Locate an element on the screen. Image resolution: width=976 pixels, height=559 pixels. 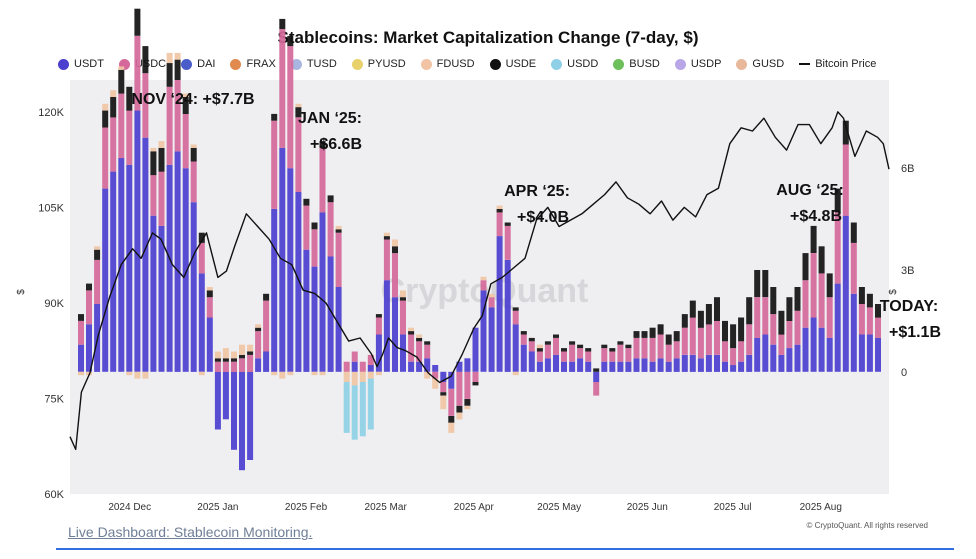
right-axis-label: $ is located at coordinates (893, 292).